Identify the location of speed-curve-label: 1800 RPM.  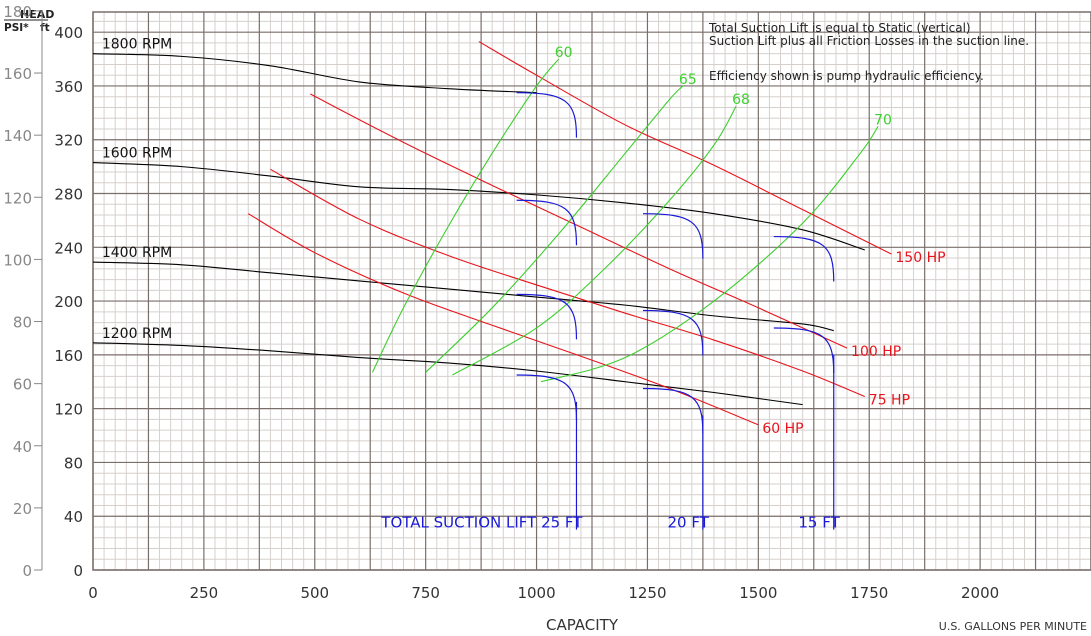
(137, 45).